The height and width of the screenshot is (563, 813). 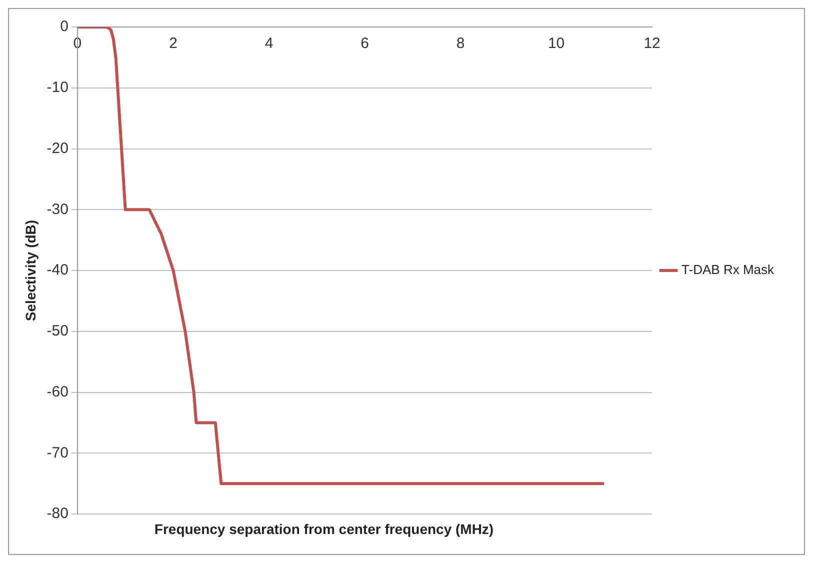 What do you see at coordinates (57, 513) in the screenshot?
I see `y-tick-label: -80` at bounding box center [57, 513].